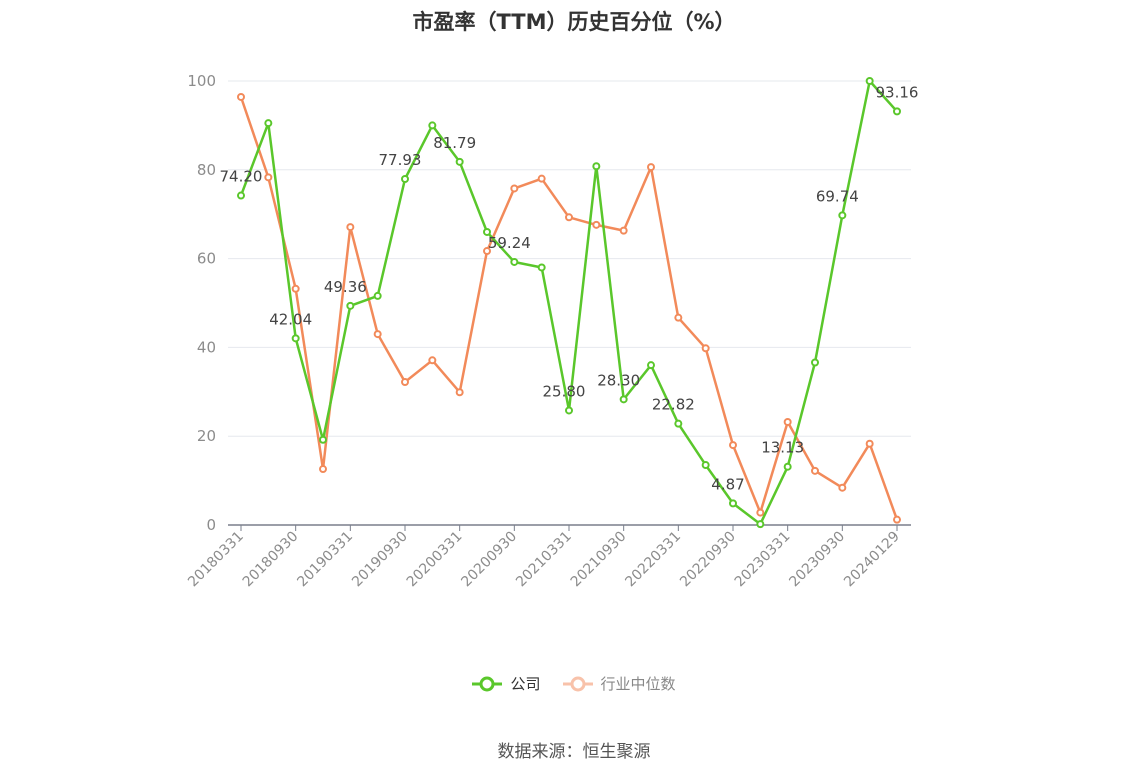  Describe the element at coordinates (564, 391) in the screenshot. I see `data-label: 25.80` at that location.